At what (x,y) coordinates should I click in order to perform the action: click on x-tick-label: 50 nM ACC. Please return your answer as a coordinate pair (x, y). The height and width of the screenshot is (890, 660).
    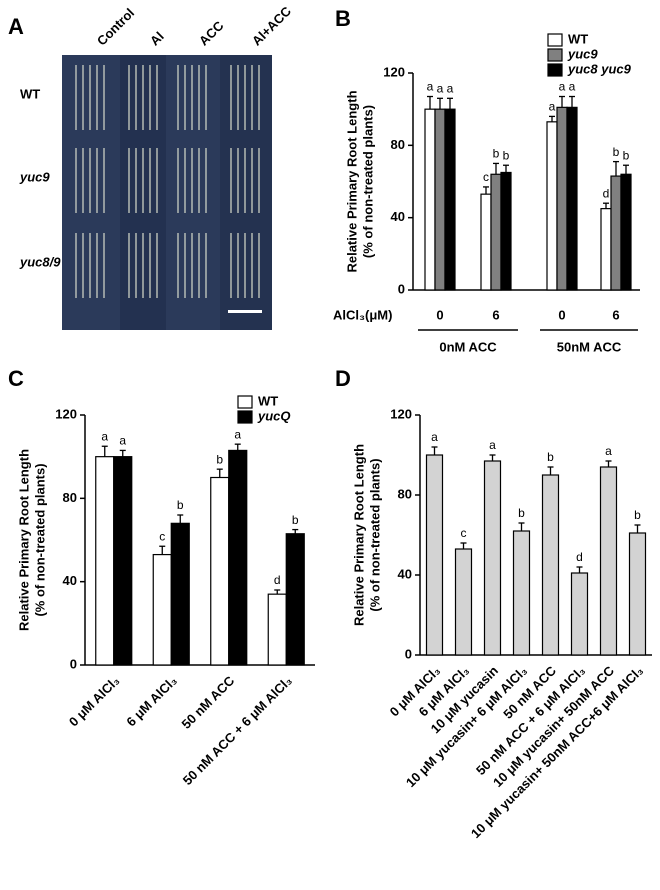
    Looking at the image, I should click on (208, 702).